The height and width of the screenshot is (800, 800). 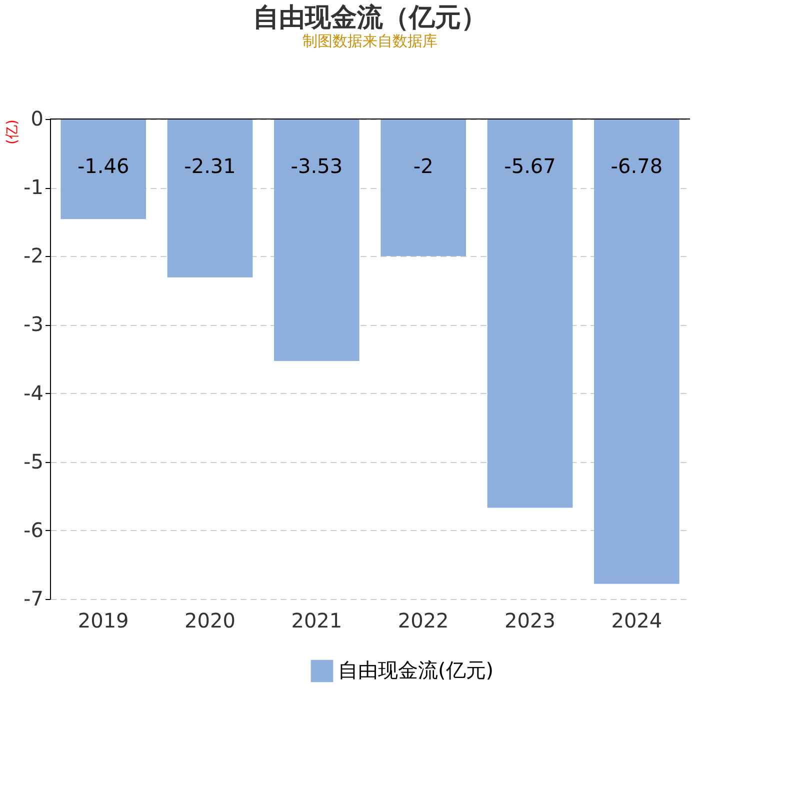 What do you see at coordinates (423, 166) in the screenshot?
I see `data-label: -2` at bounding box center [423, 166].